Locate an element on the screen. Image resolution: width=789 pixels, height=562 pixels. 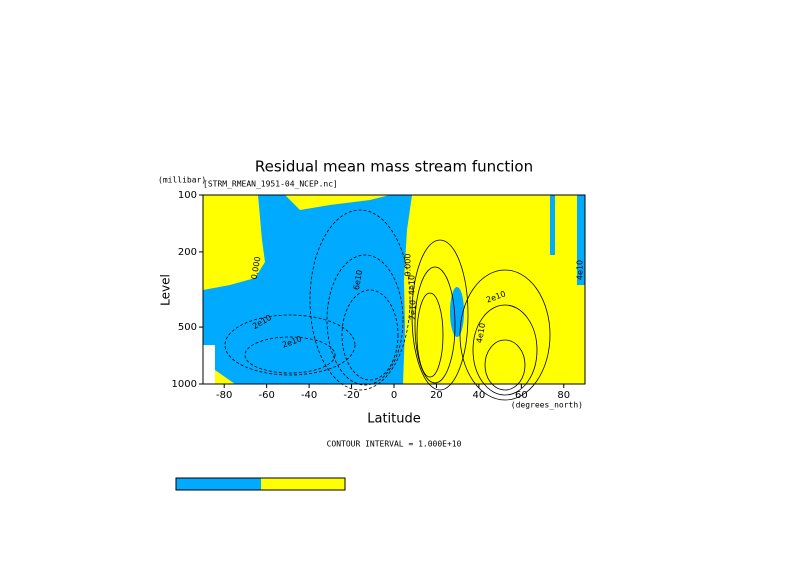
x-tick-label: 60 is located at coordinates (521, 395).